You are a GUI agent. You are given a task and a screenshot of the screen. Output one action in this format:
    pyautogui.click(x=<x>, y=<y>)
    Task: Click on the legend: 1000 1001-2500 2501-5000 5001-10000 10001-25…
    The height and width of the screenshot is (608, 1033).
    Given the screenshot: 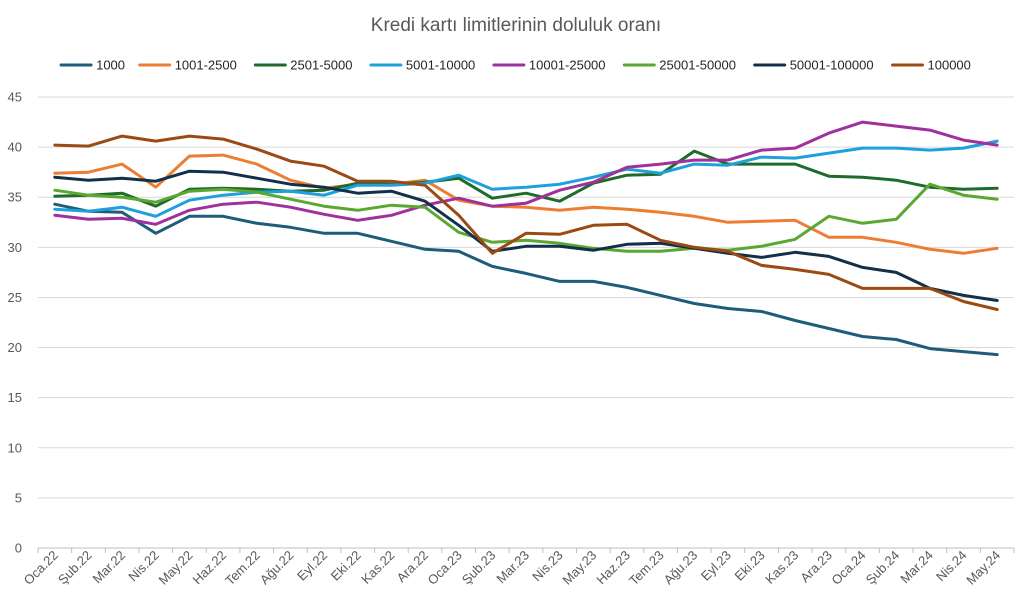 What is the action you would take?
    pyautogui.click(x=515, y=65)
    